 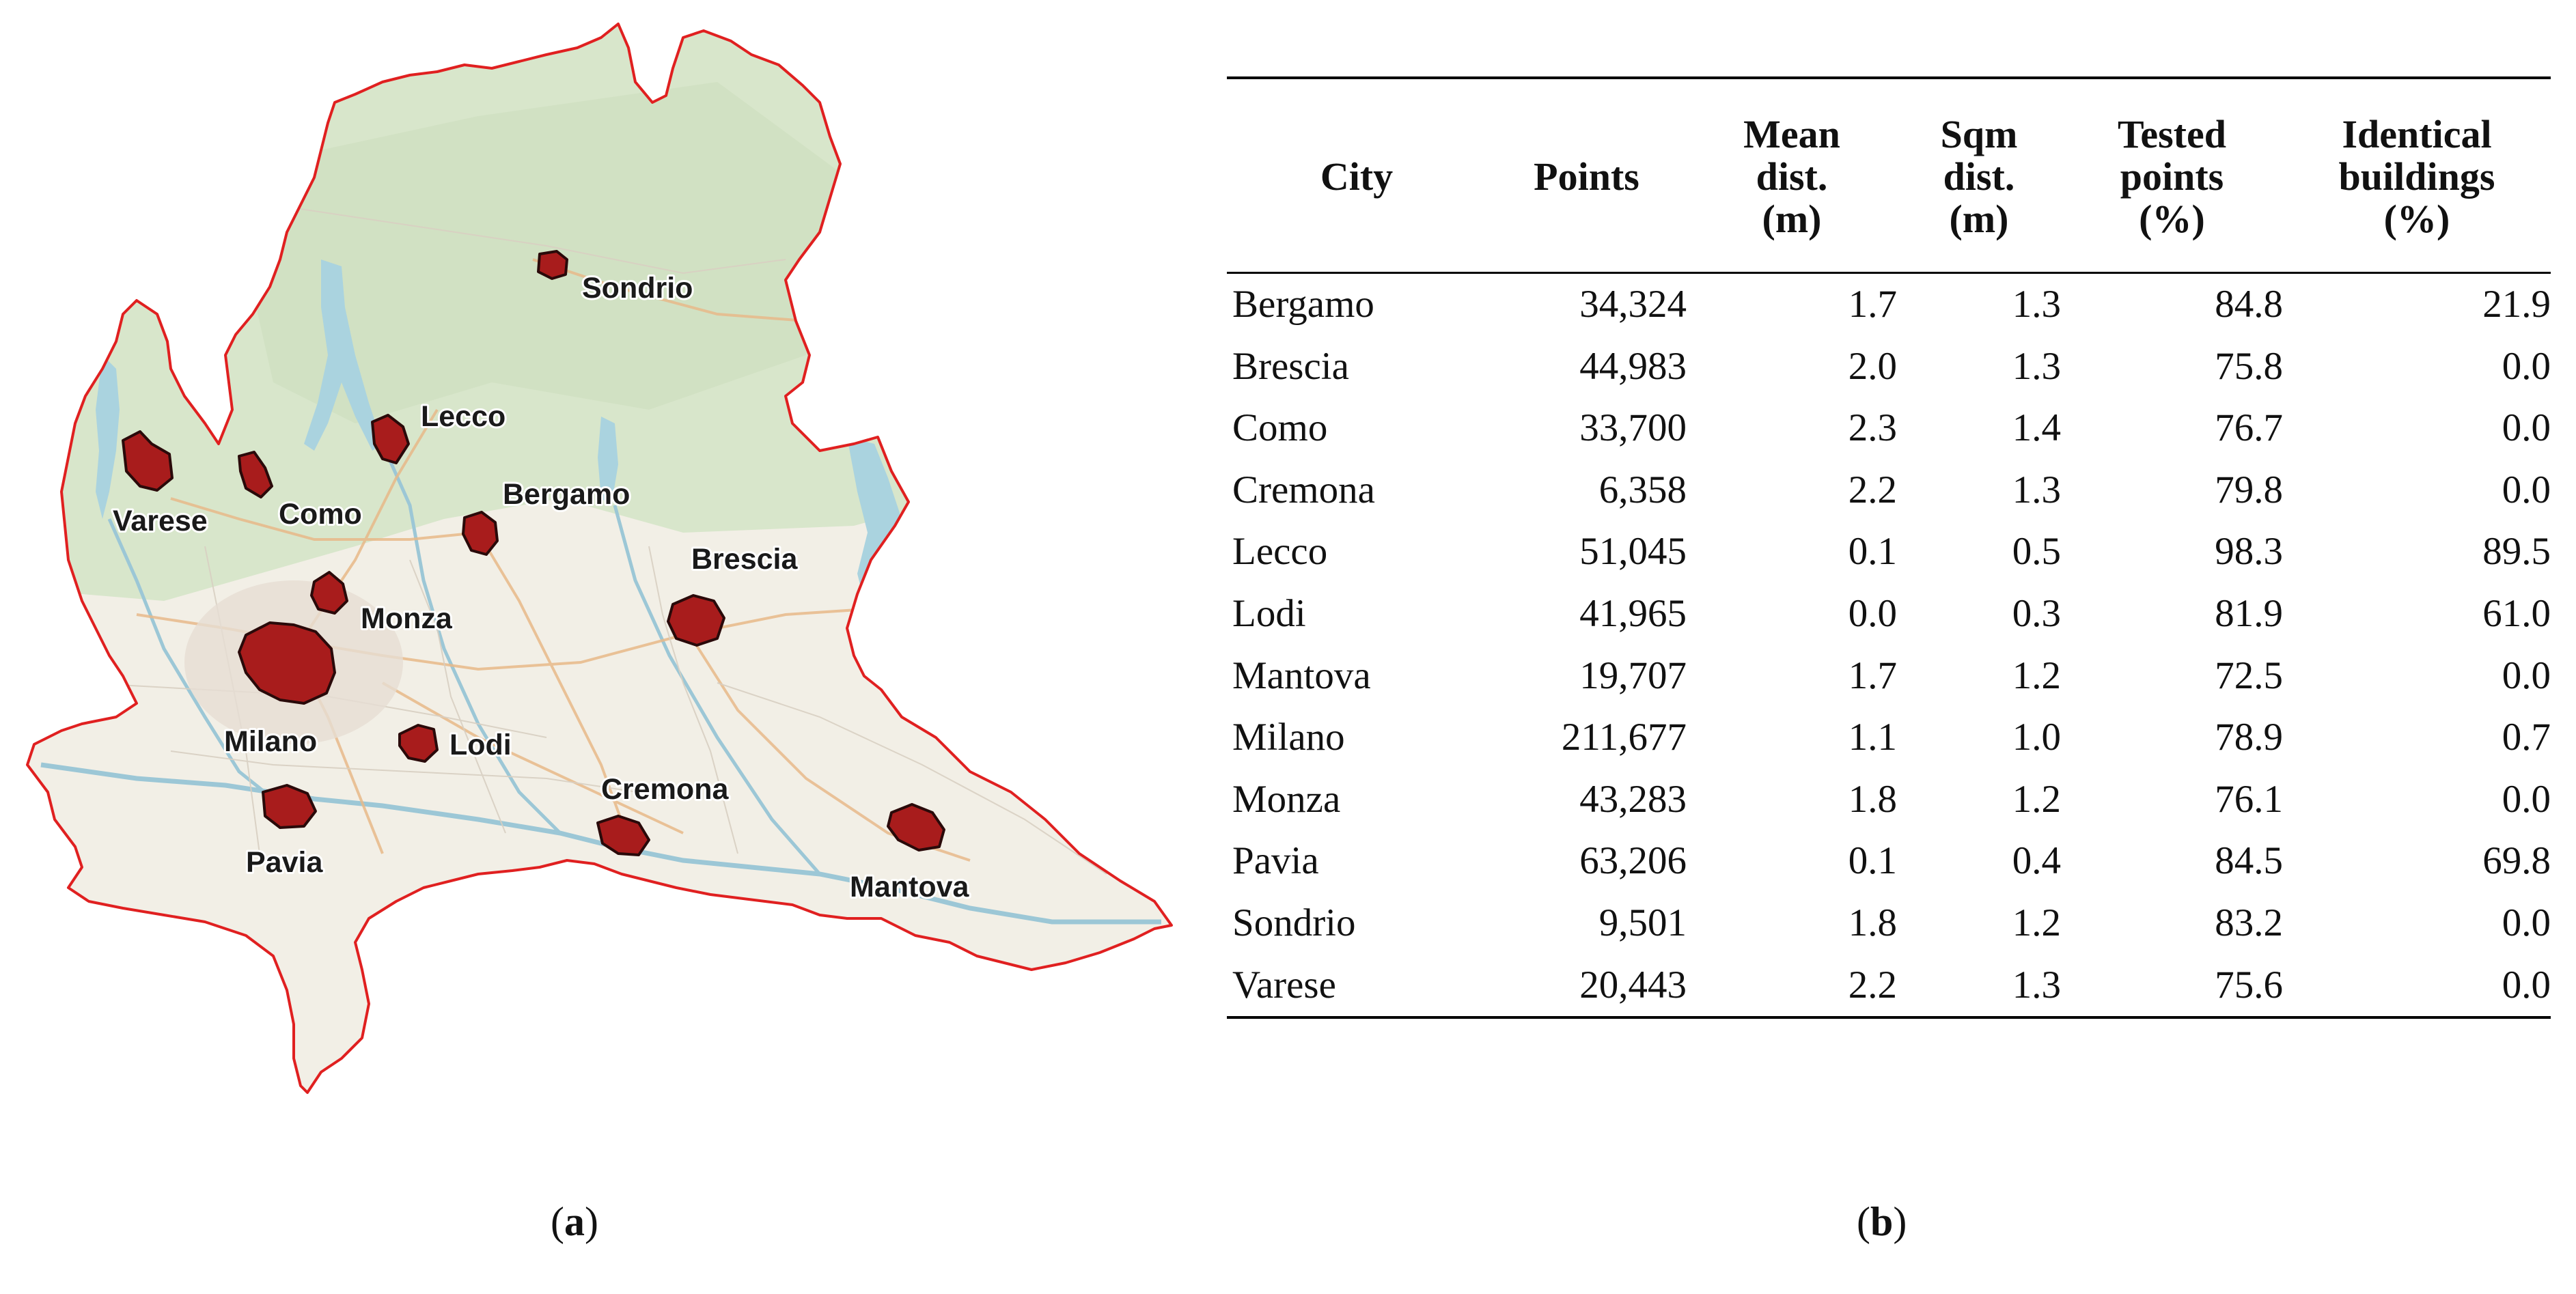 I want to click on city-area-monza, so click(x=329, y=593).